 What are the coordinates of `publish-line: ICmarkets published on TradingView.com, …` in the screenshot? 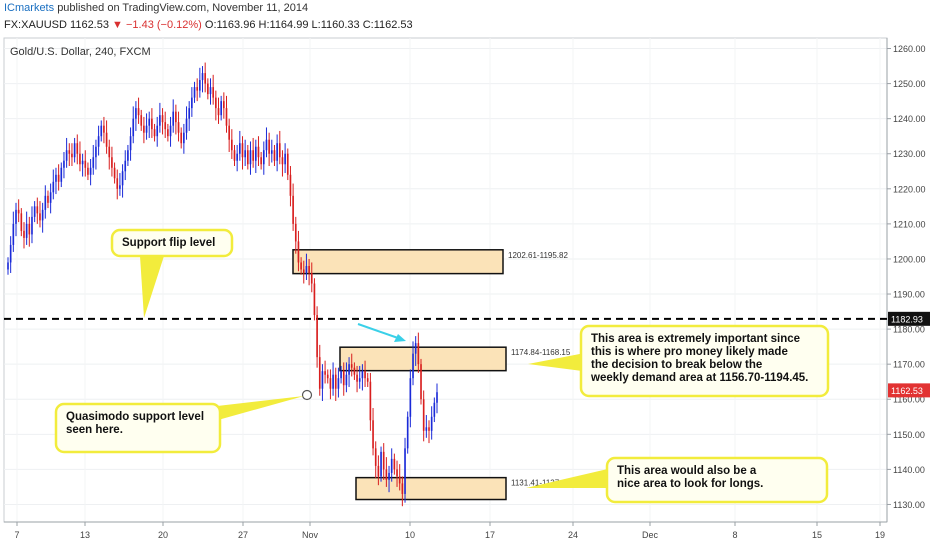 It's located at (156, 8).